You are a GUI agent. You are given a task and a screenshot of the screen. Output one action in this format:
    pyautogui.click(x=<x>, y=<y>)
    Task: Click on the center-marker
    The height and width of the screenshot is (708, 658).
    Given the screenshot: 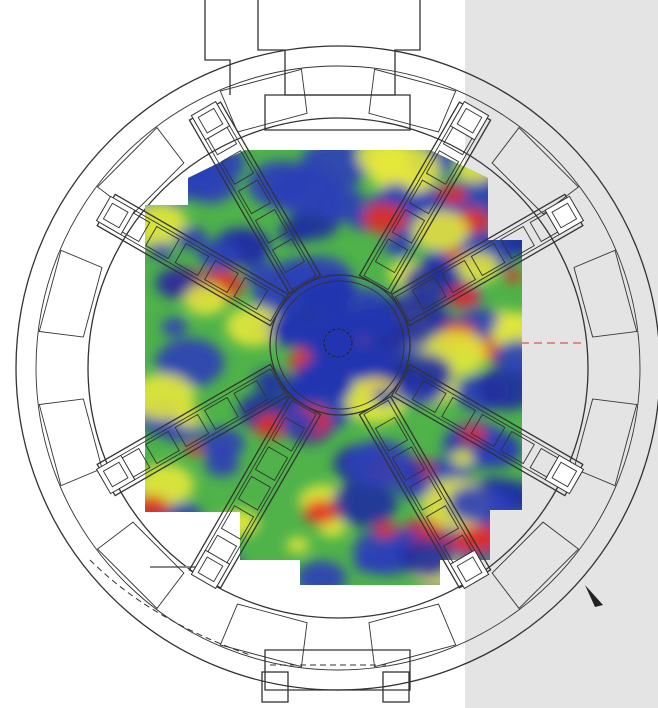 What is the action you would take?
    pyautogui.click(x=338, y=343)
    